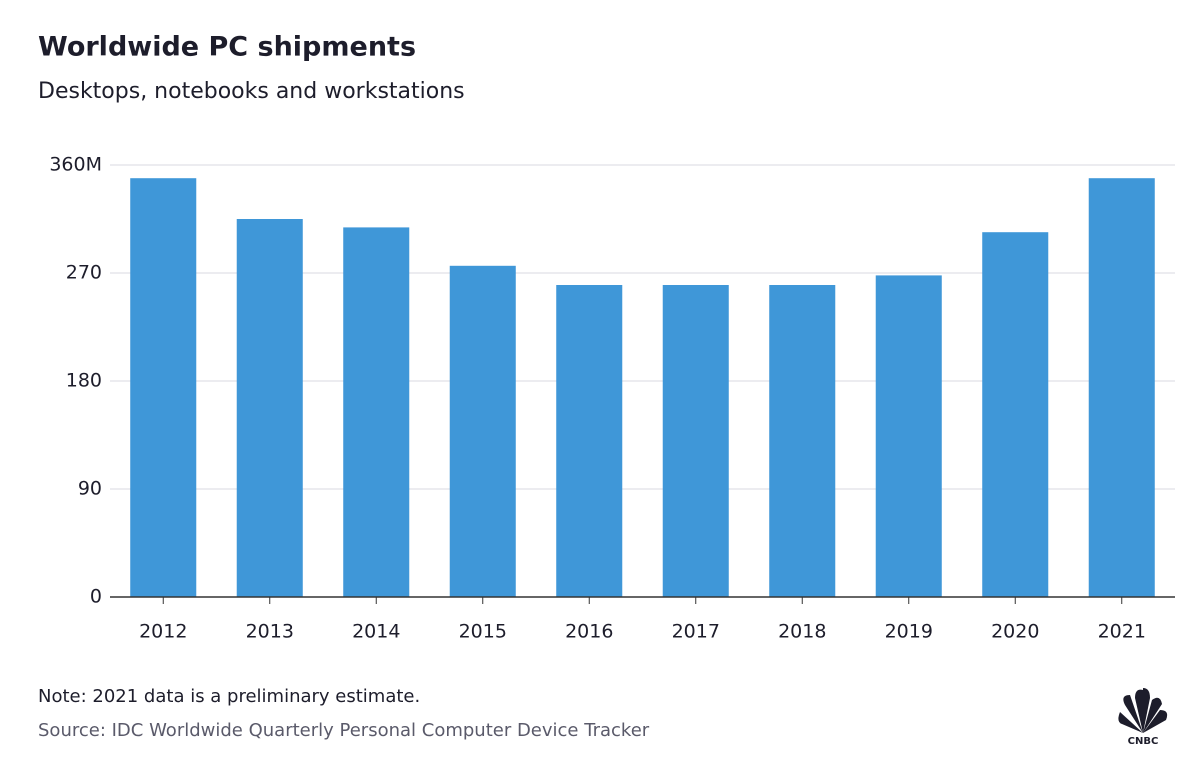 This screenshot has width=1200, height=762. What do you see at coordinates (90, 489) in the screenshot?
I see `y-tick-label: 90` at bounding box center [90, 489].